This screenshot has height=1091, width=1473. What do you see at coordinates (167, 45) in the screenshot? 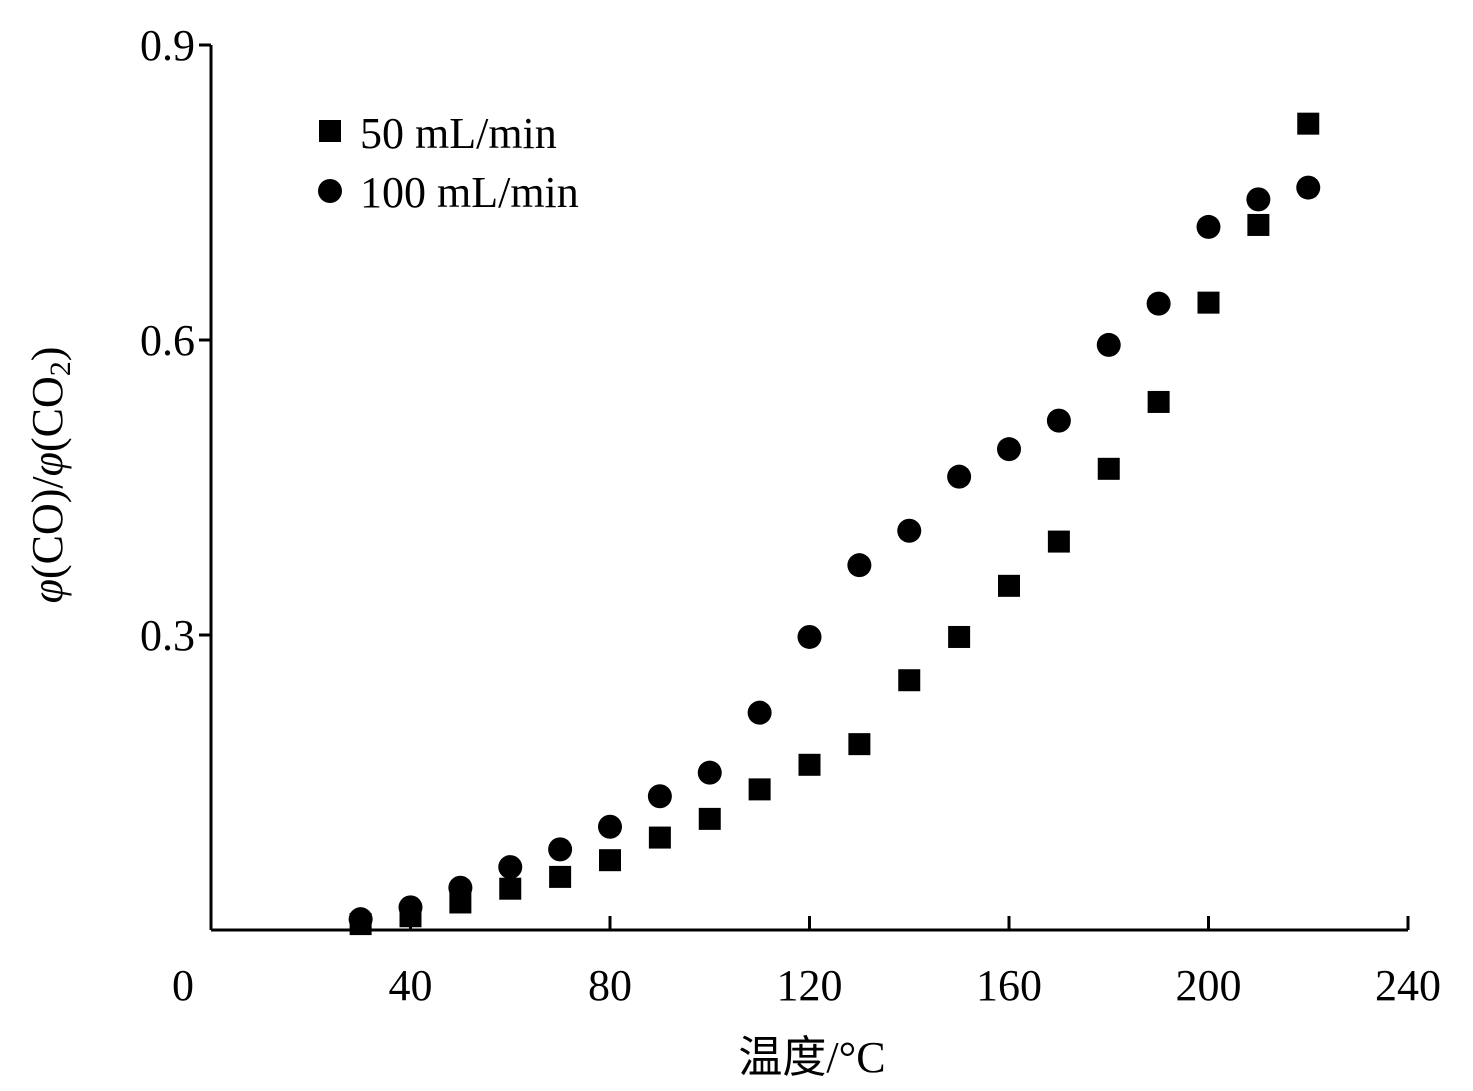
I see `y-tick-label: 0.9` at bounding box center [167, 45].